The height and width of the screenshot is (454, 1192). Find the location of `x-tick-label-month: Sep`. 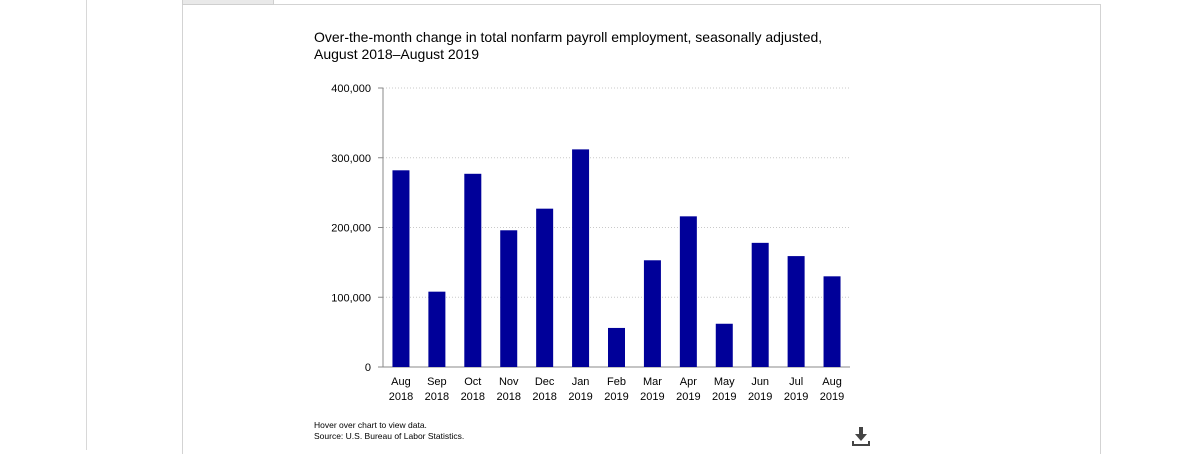

x-tick-label-month: Sep is located at coordinates (437, 382).